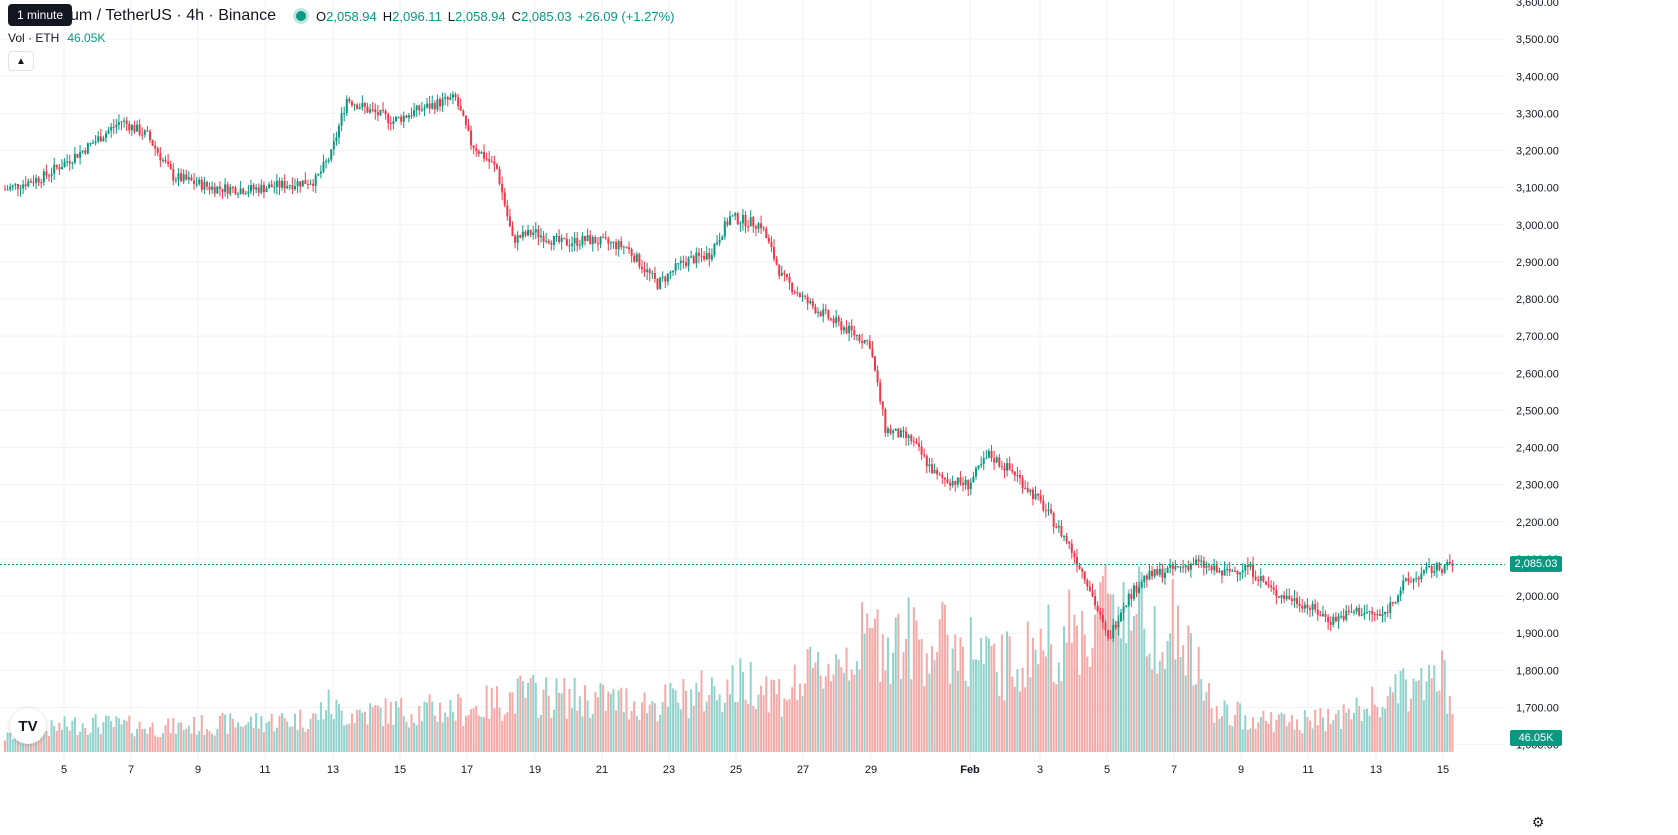 This screenshot has height=835, width=1678. What do you see at coordinates (21, 61) in the screenshot?
I see `collapse-legend-button: ▲` at bounding box center [21, 61].